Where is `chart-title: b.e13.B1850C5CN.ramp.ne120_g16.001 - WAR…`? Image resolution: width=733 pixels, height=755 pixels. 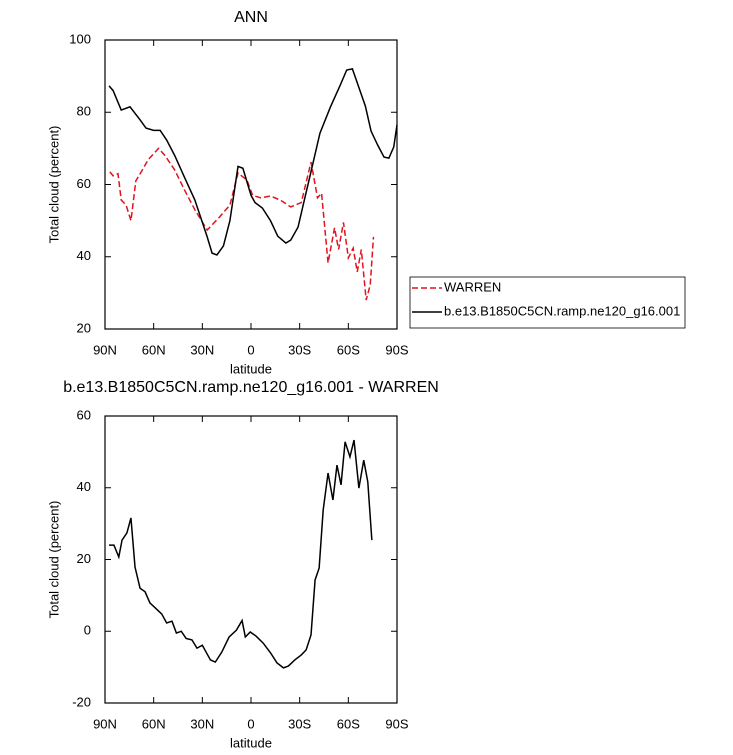 chart-title: b.e13.B1850C5CN.ramp.ne120_g16.001 - WAR… is located at coordinates (251, 387).